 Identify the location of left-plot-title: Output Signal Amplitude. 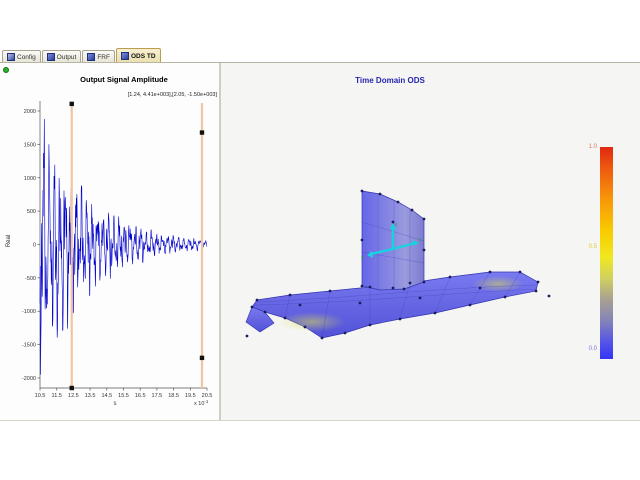
(124, 79).